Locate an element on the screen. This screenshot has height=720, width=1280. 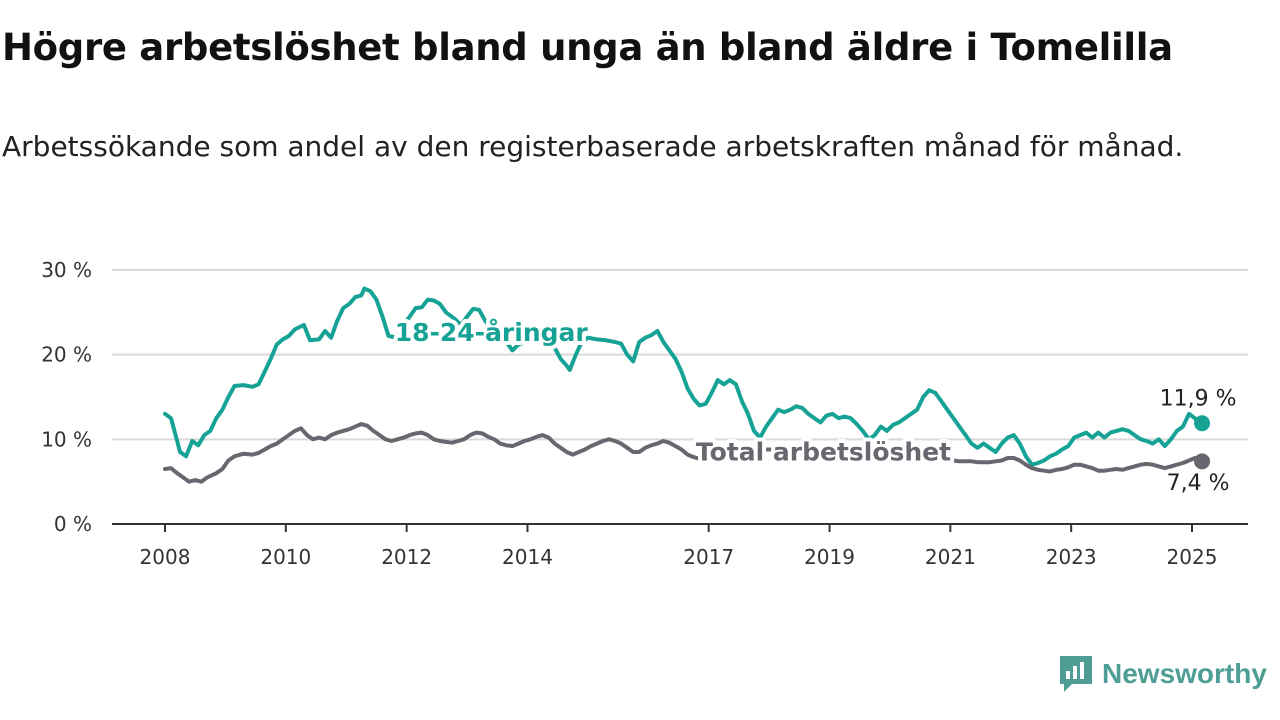
brand-name: Newsworthy is located at coordinates (1184, 673).